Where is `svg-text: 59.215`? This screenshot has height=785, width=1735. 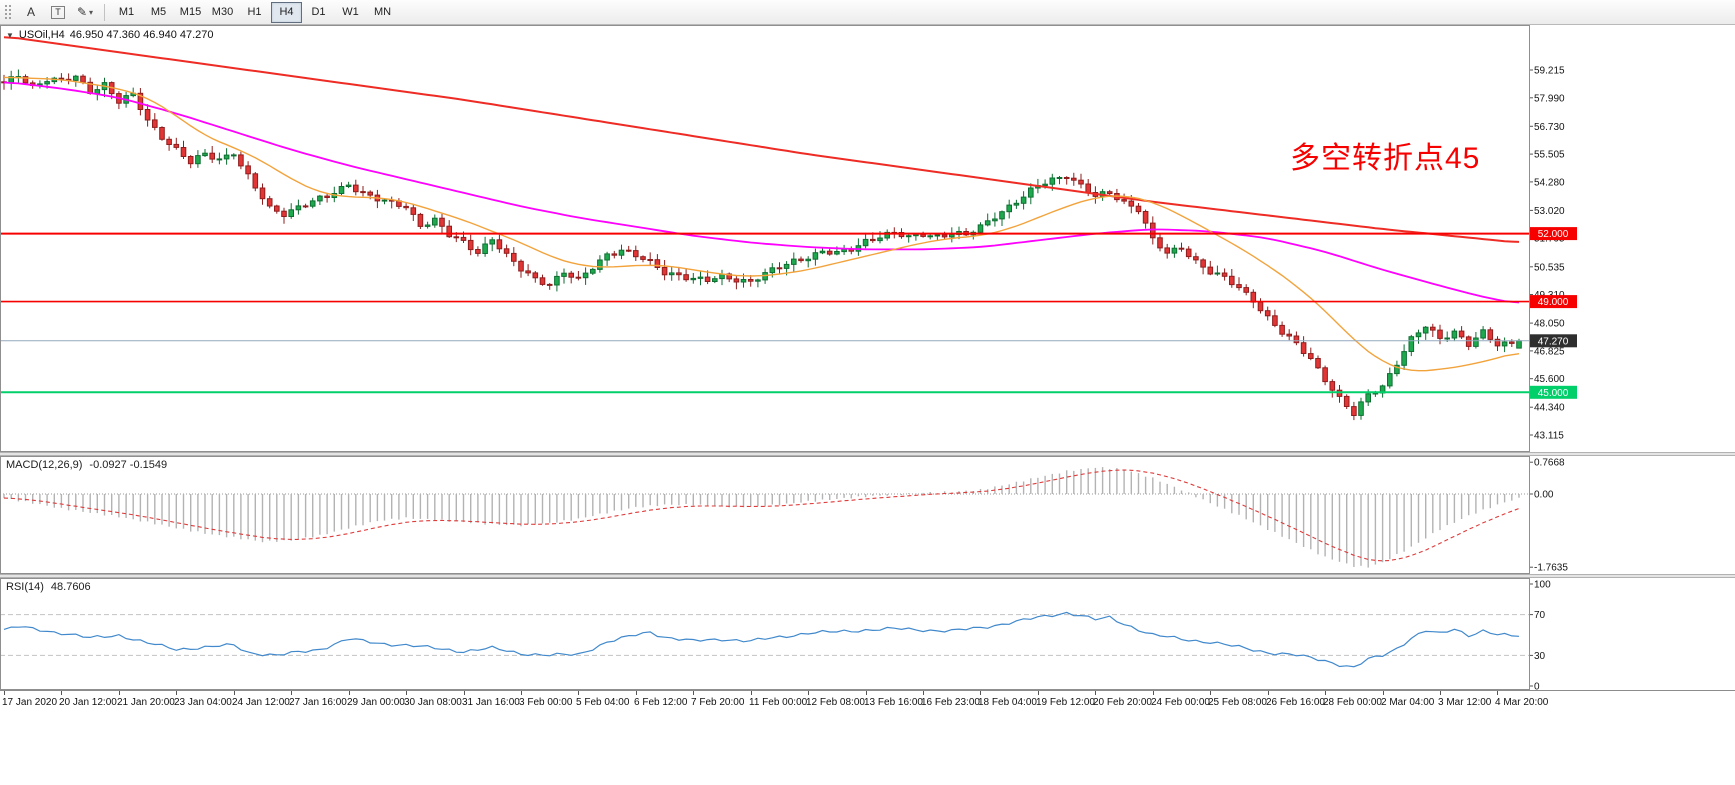 svg-text: 59.215 is located at coordinates (1549, 71).